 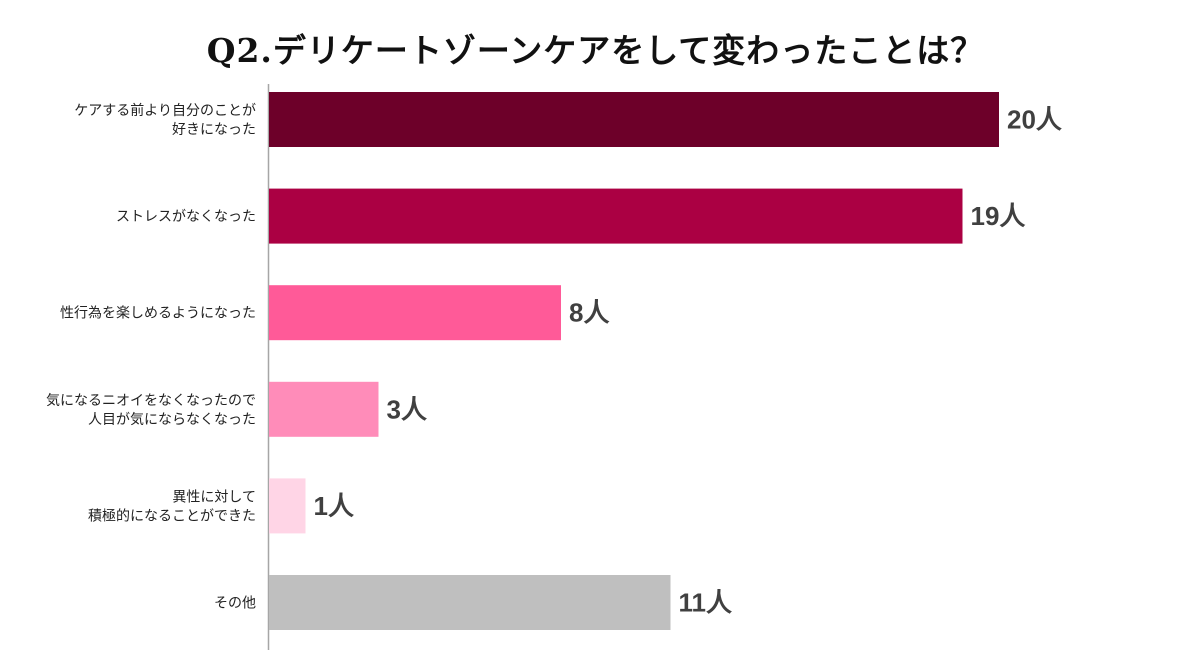 What do you see at coordinates (998, 216) in the screenshot?
I see `value-label-1: 19人` at bounding box center [998, 216].